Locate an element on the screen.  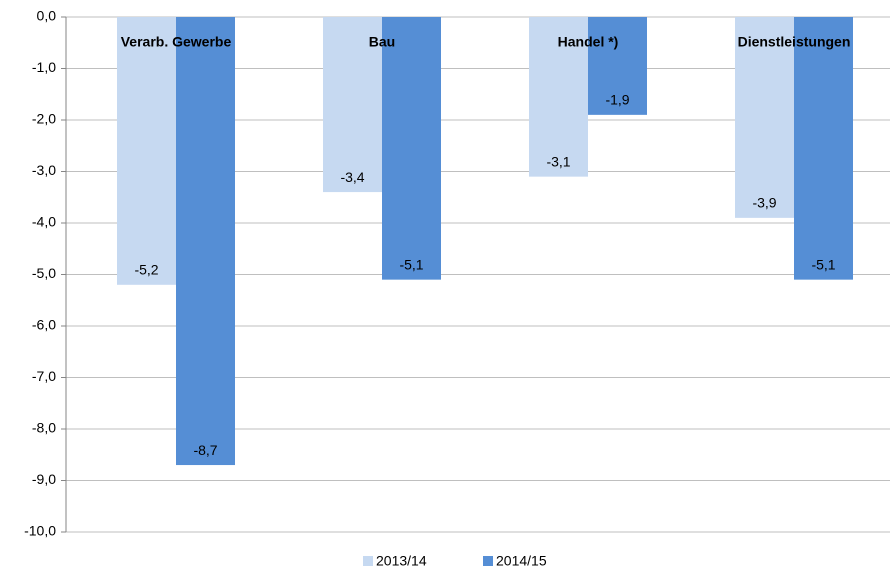
y-tick-label: -9,0 is located at coordinates (44, 479).